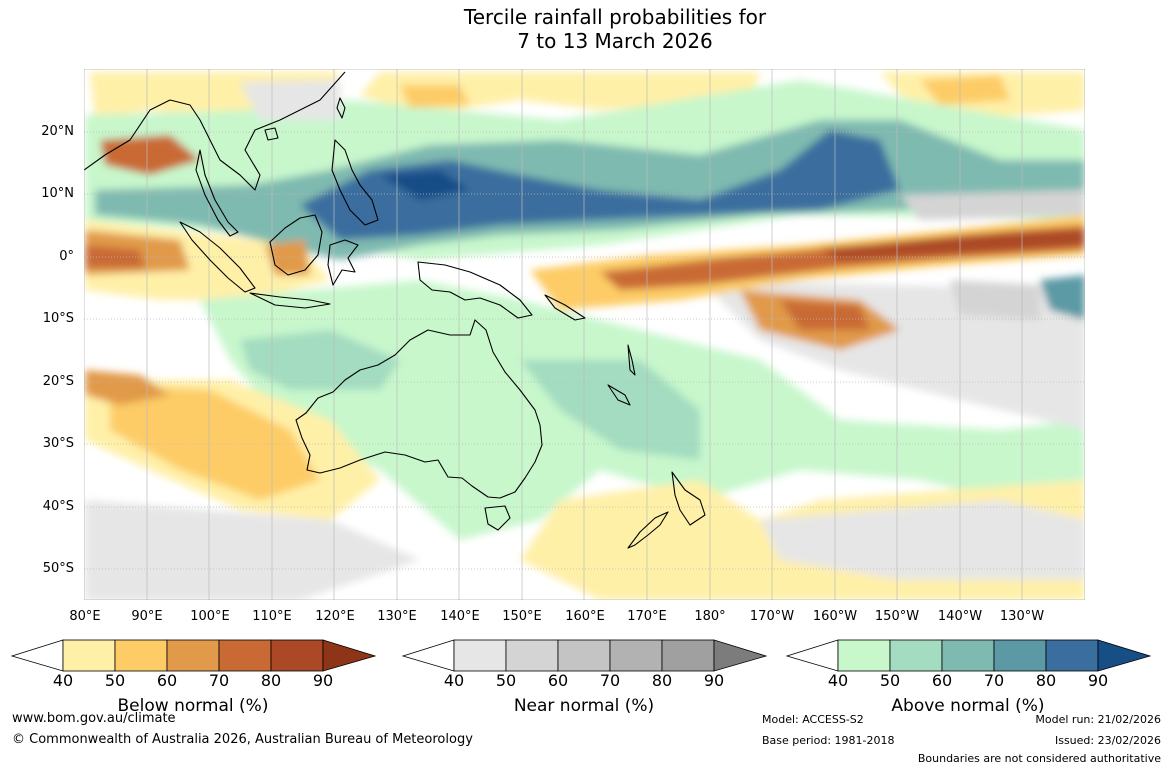 This screenshot has height=770, width=1173. What do you see at coordinates (210, 616) in the screenshot?
I see `lon-label: 100°E` at bounding box center [210, 616].